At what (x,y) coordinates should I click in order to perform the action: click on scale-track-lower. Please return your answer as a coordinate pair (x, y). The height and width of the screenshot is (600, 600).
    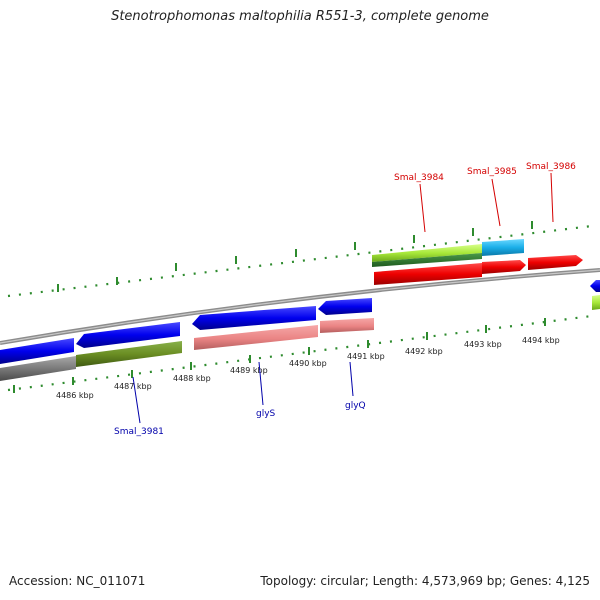
    Looking at the image, I should click on (300, 353).